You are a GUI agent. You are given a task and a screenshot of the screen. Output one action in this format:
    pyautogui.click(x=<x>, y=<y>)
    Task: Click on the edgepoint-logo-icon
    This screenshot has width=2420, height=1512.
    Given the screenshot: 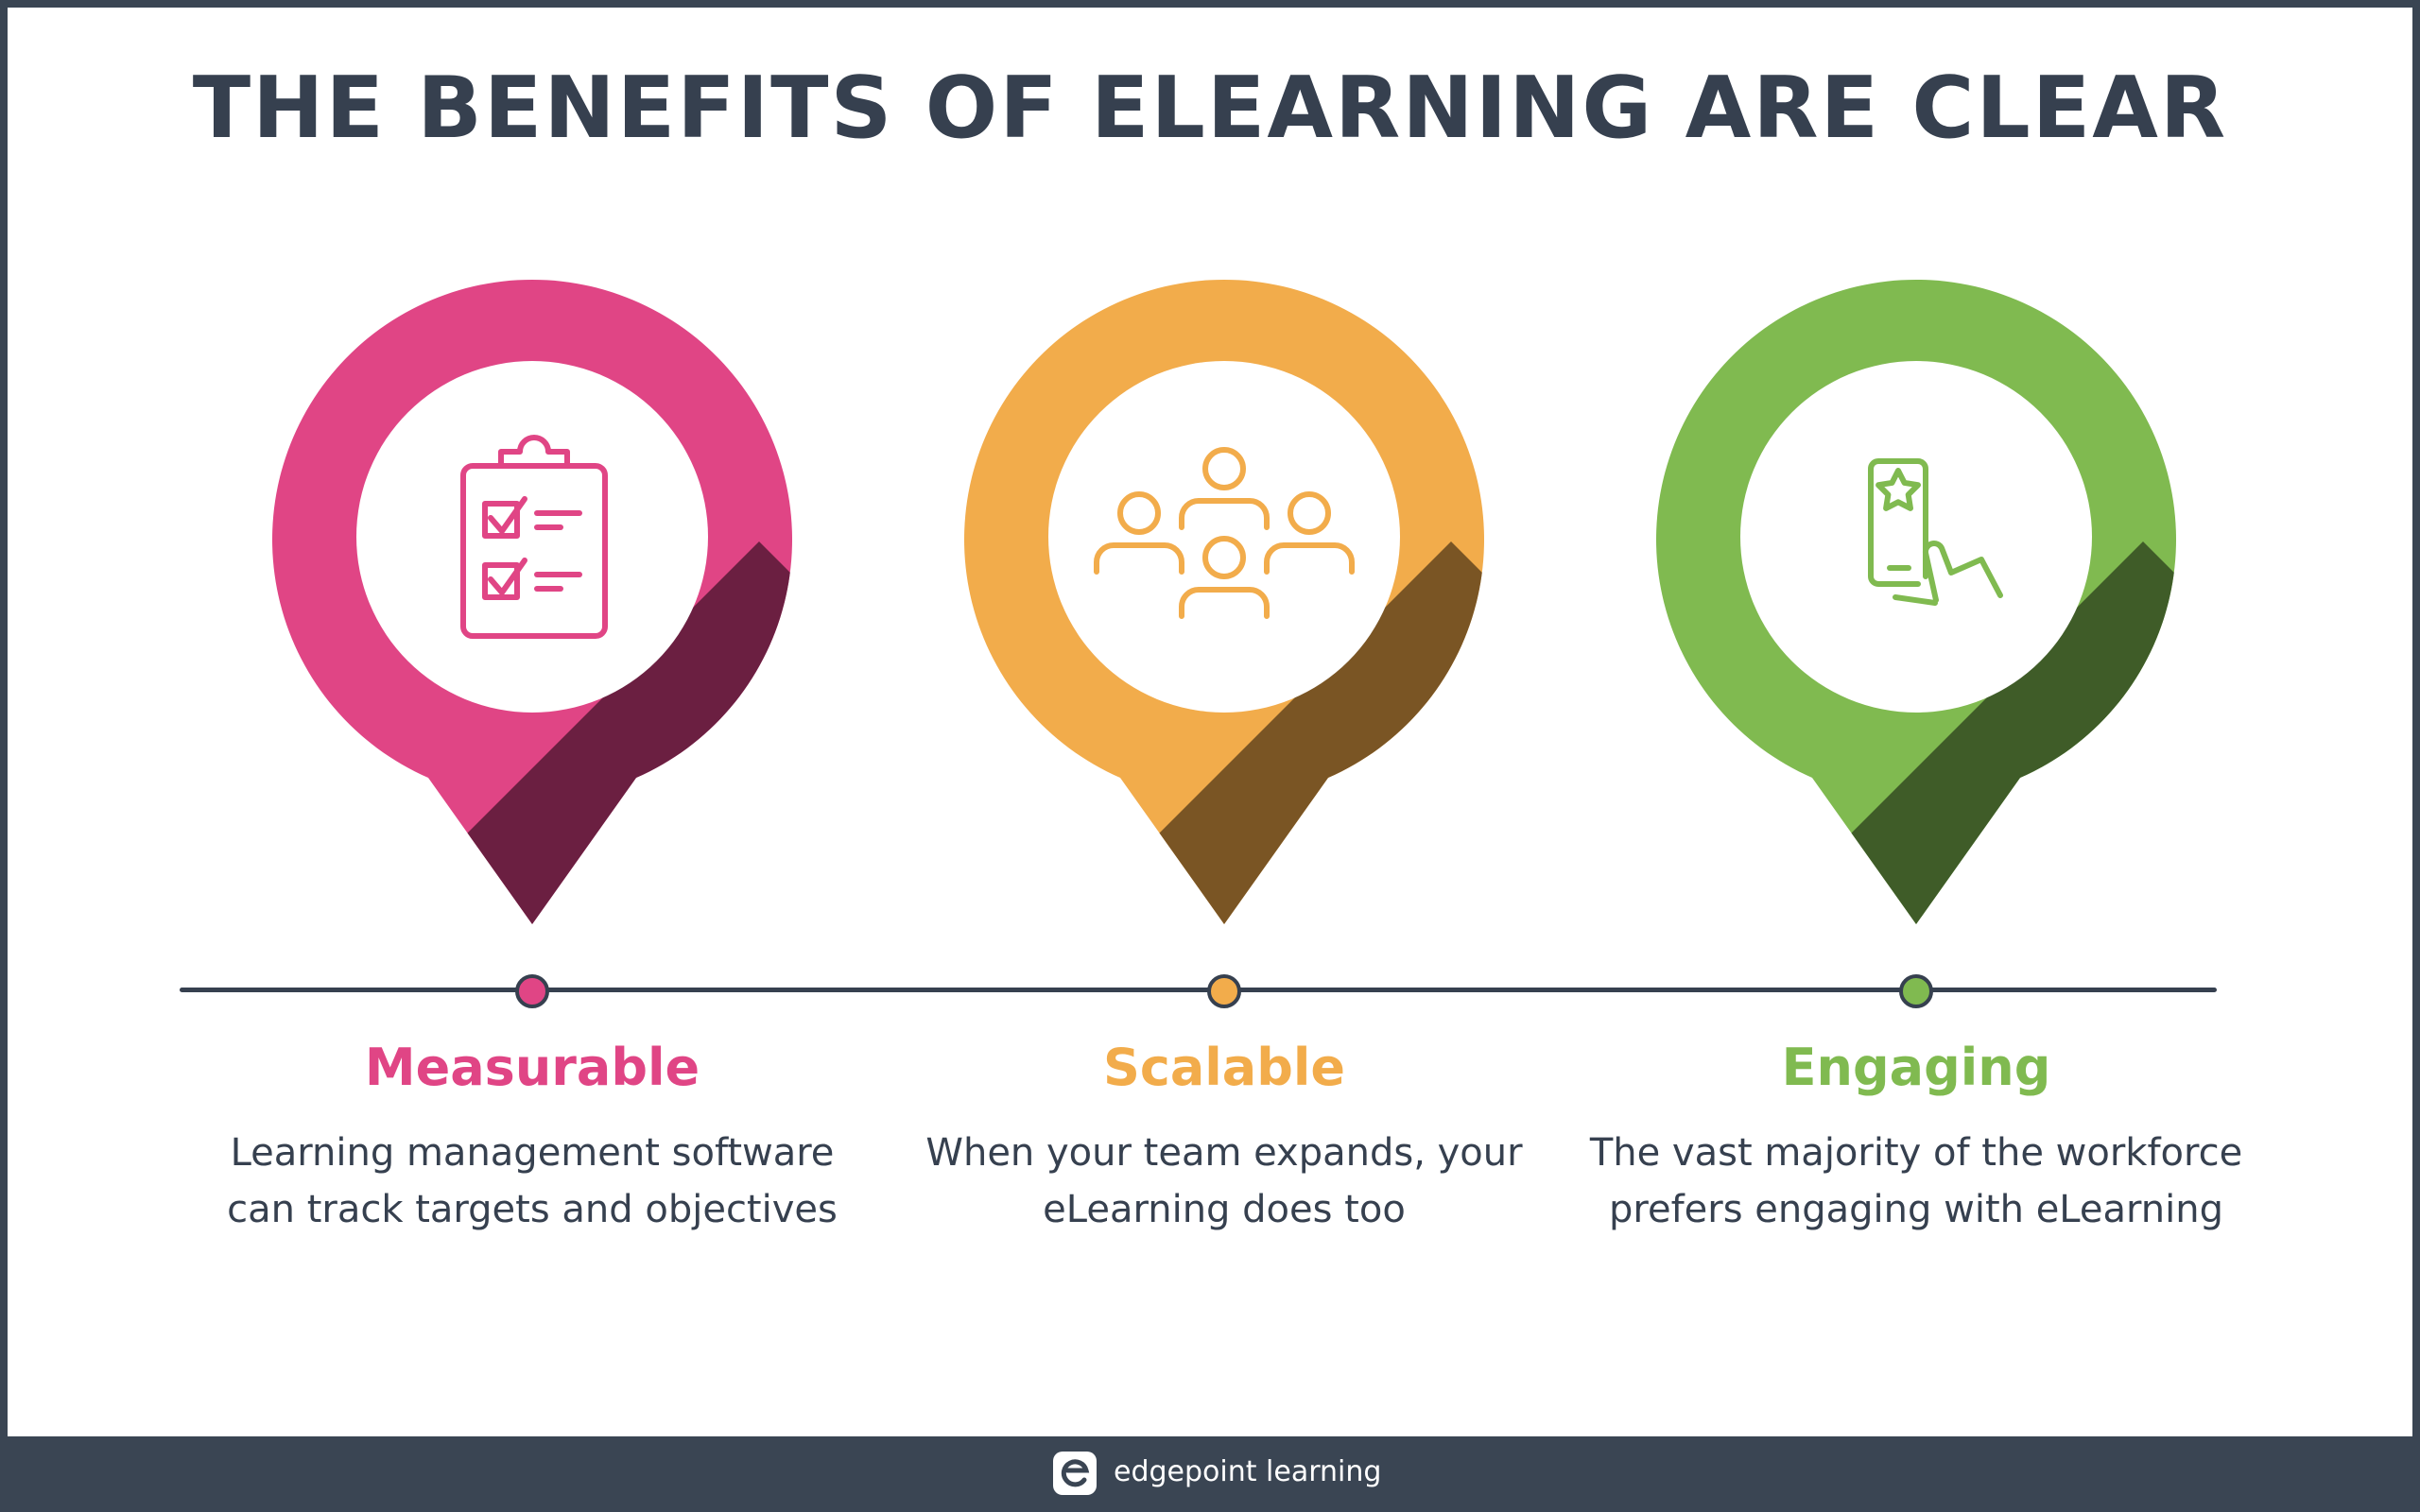 What is the action you would take?
    pyautogui.click(x=1075, y=1473)
    